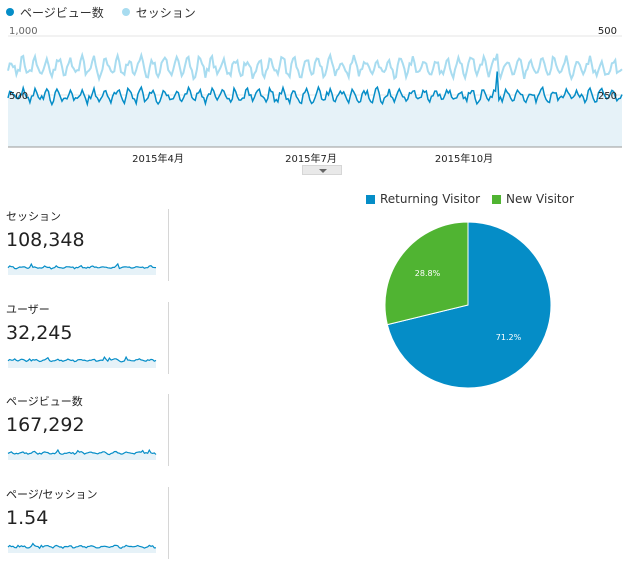 This screenshot has height=562, width=625. Describe the element at coordinates (23, 31) in the screenshot. I see `y-left-tick-top: 1,000` at that location.